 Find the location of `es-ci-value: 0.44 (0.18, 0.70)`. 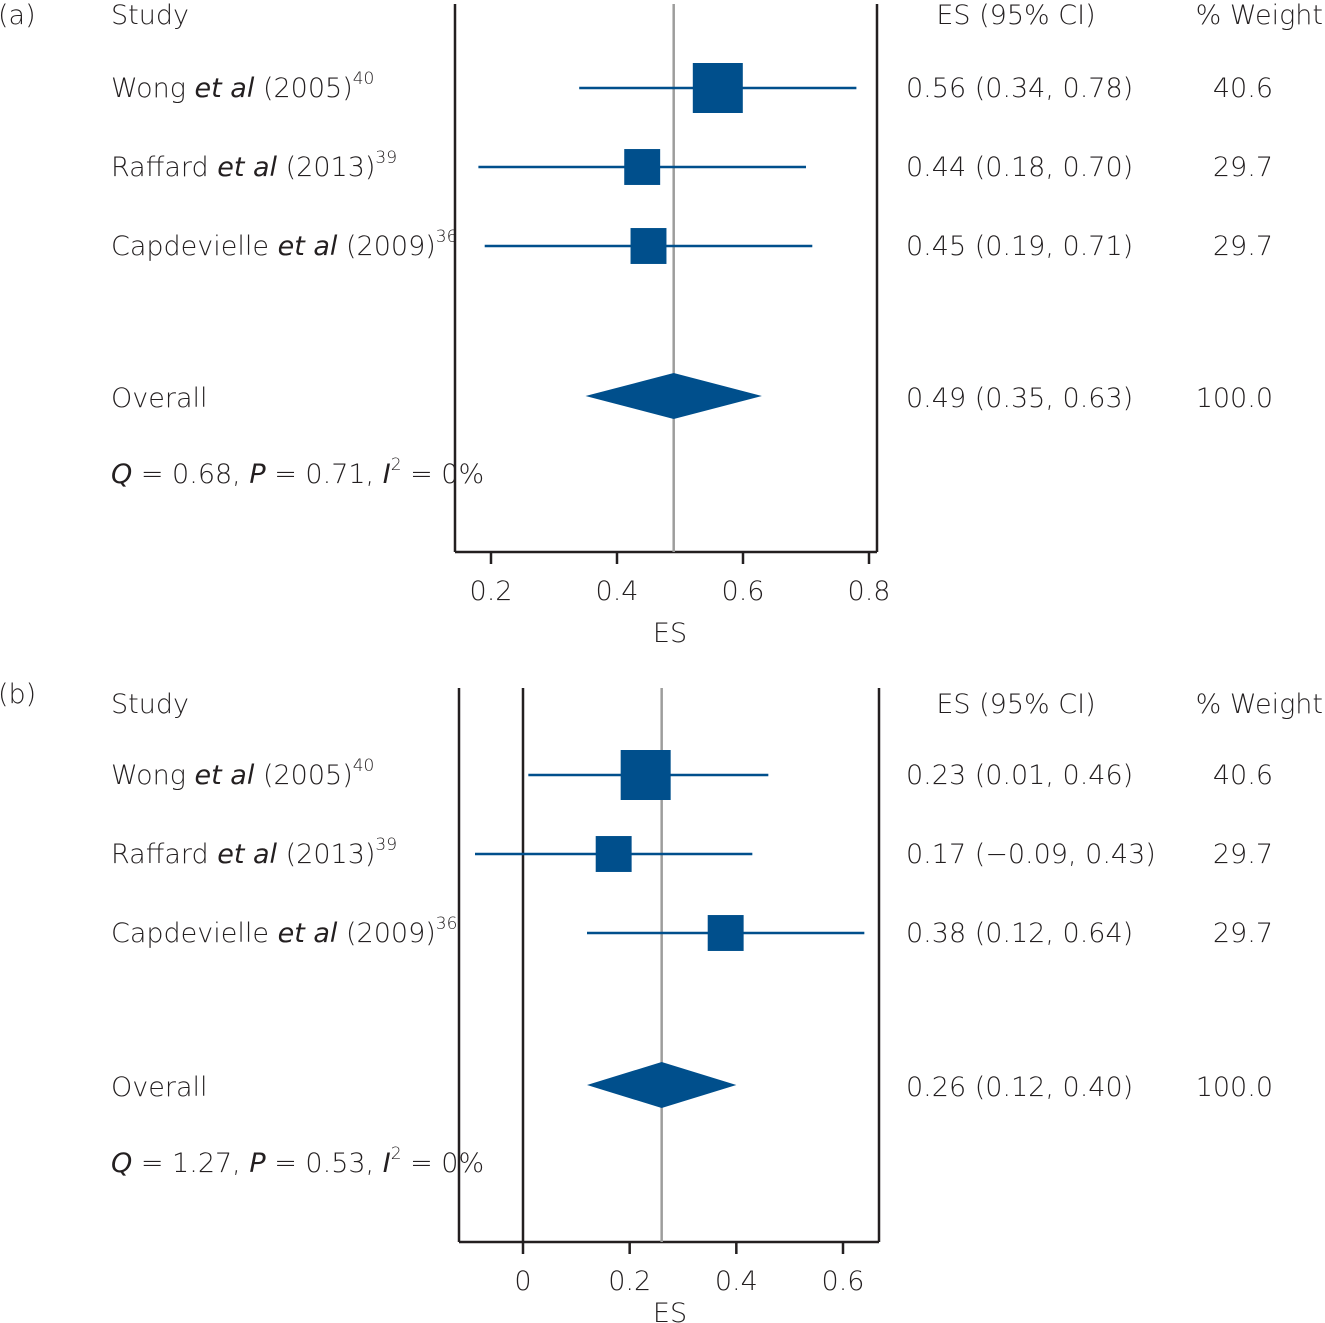

es-ci-value: 0.44 (0.18, 0.70) is located at coordinates (1019, 167).